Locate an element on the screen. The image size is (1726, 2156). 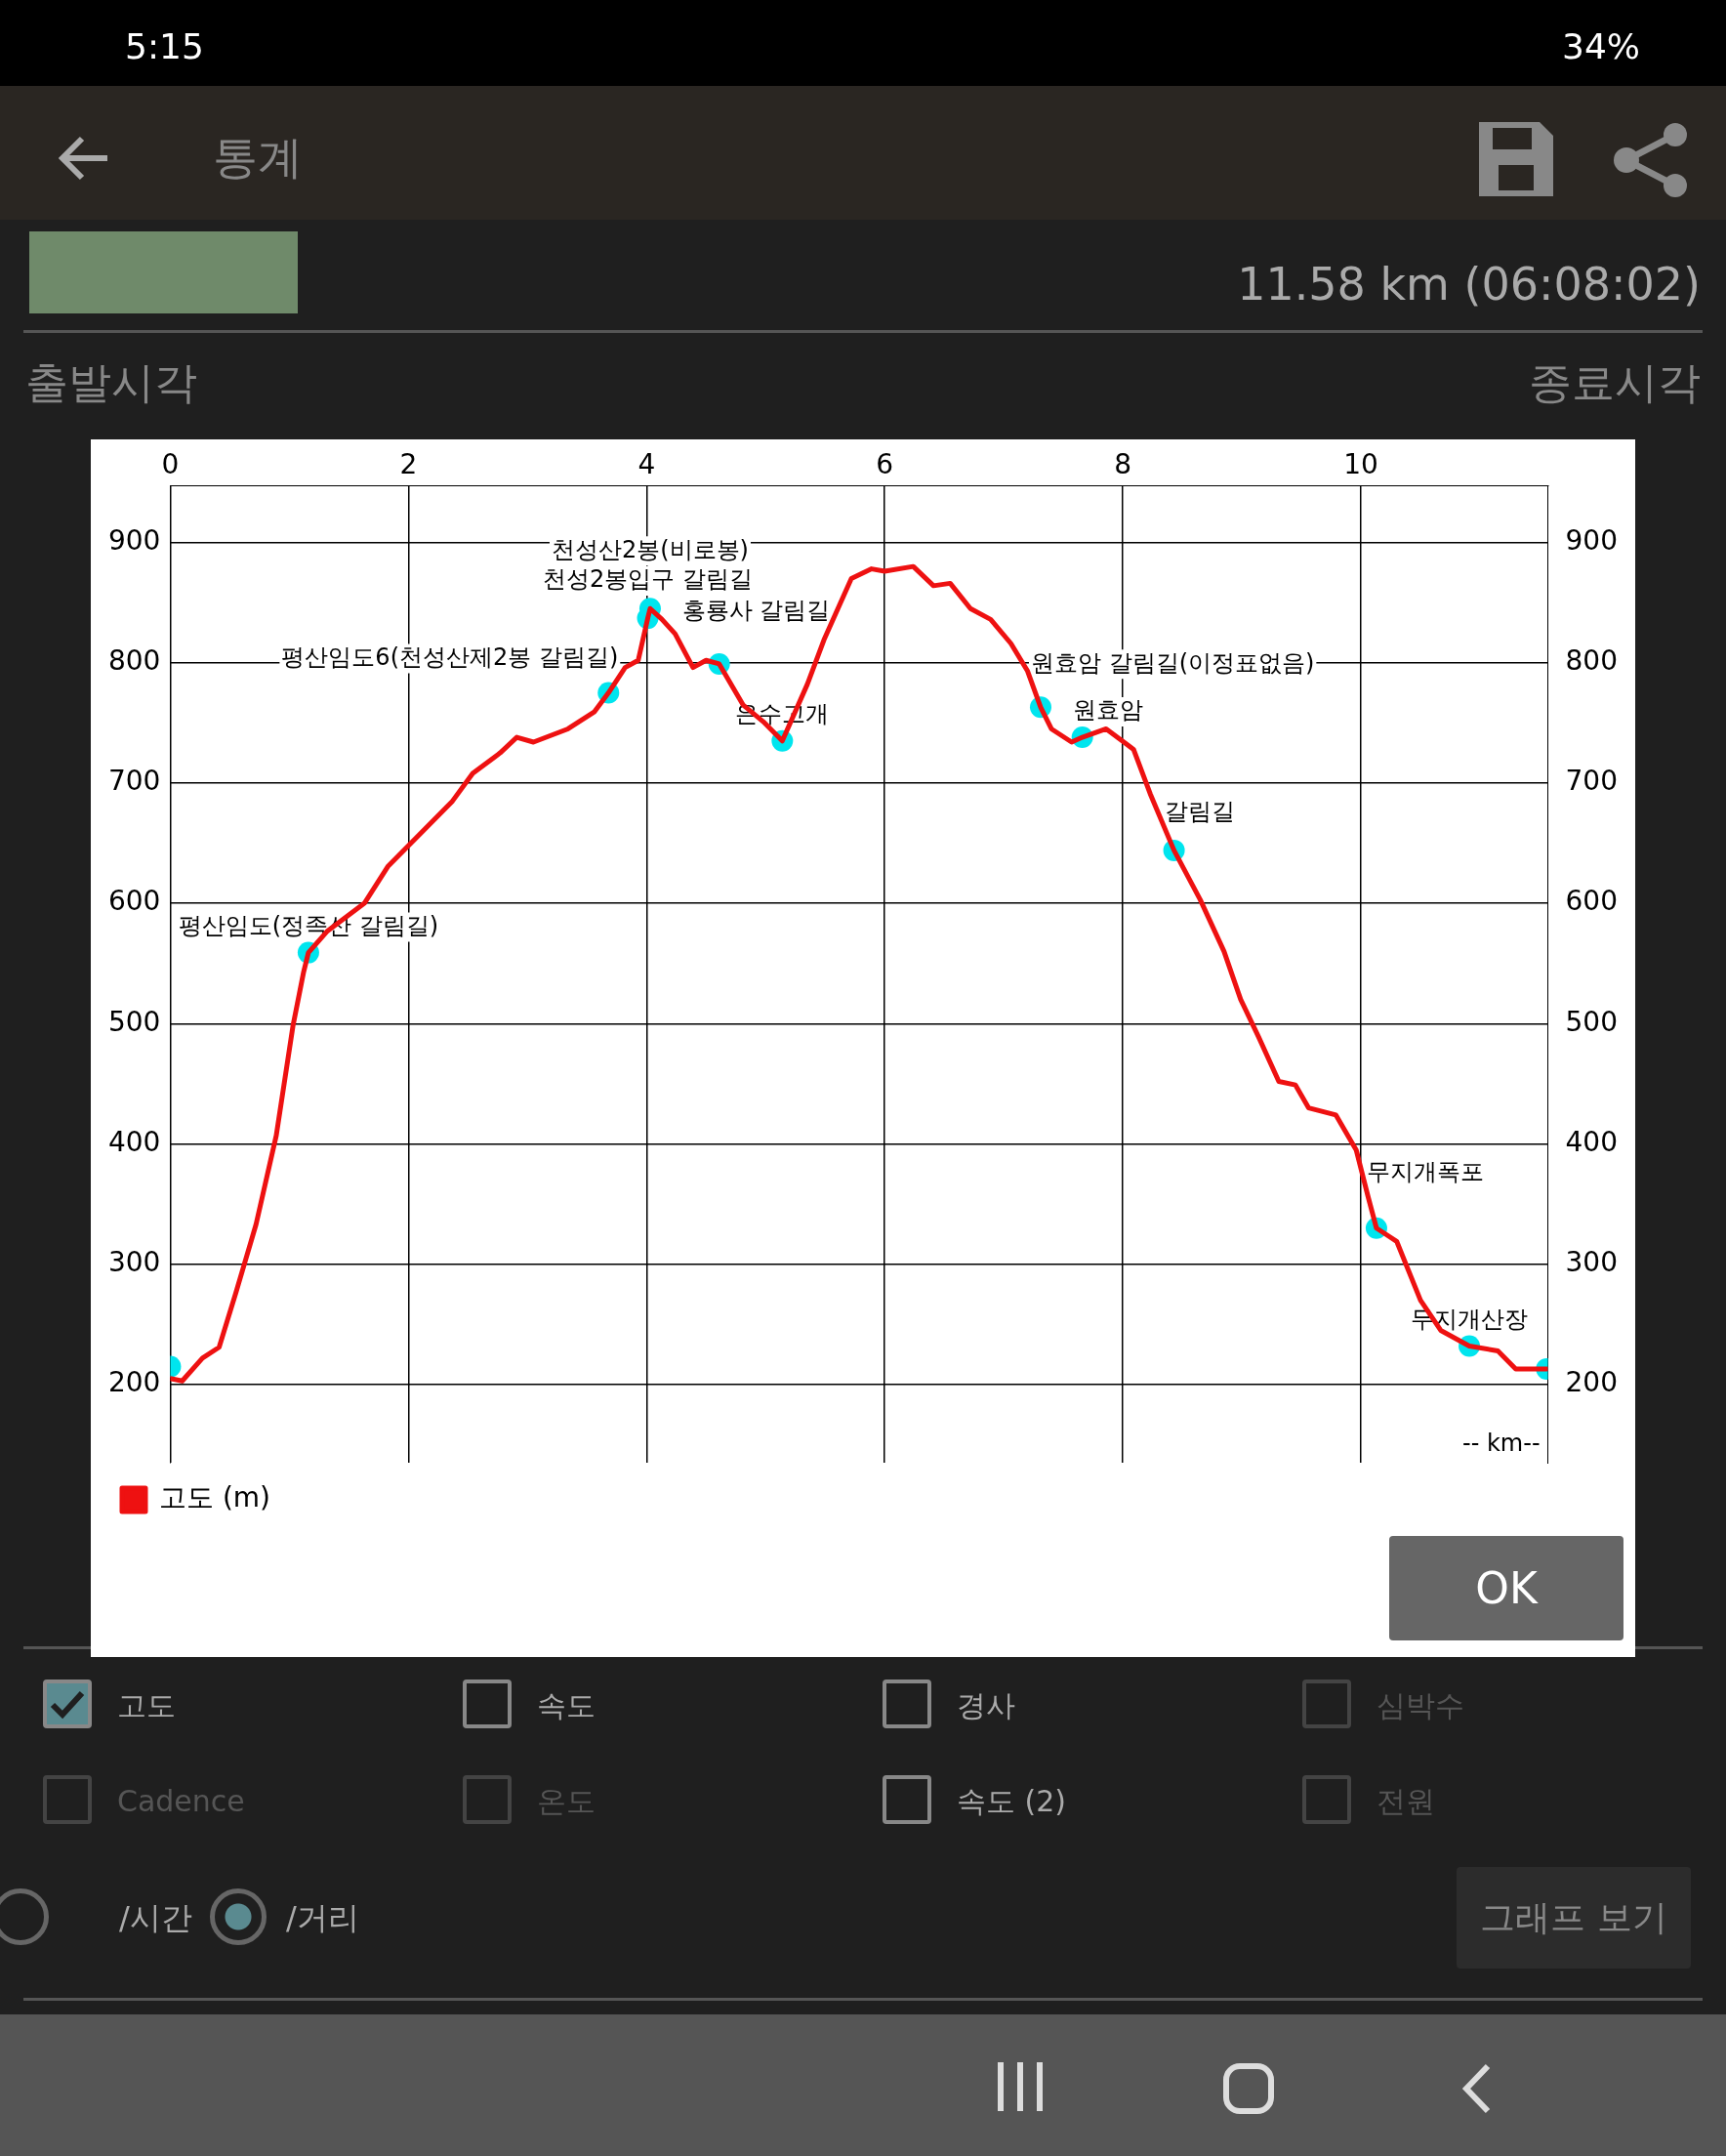
y-tick-label: 500 is located at coordinates (134, 1022).